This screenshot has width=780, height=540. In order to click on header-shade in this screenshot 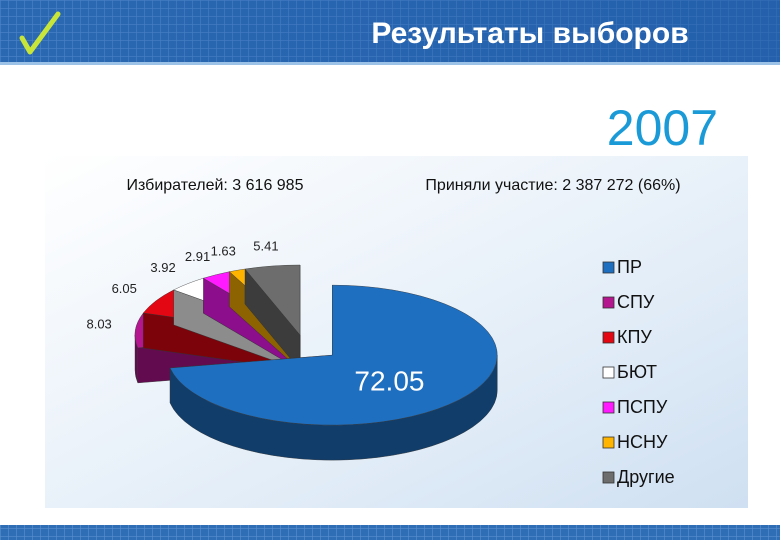, I will do `click(390, 31)`.